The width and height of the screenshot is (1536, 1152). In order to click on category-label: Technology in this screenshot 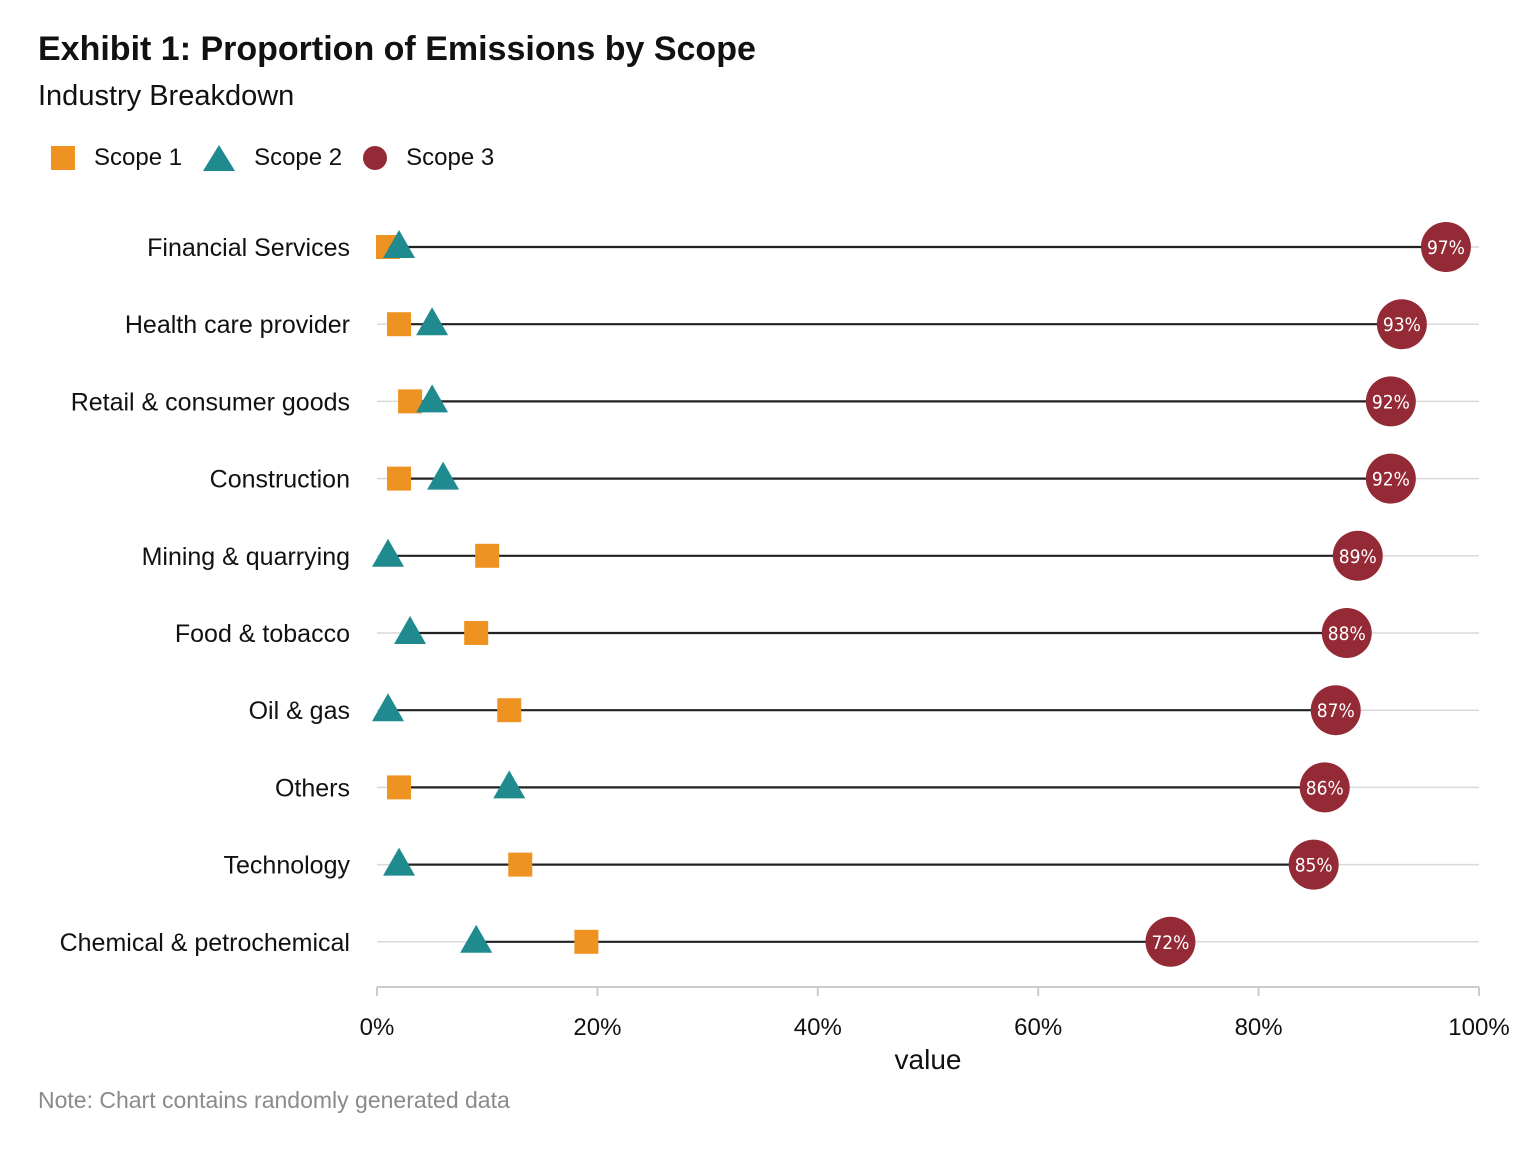, I will do `click(287, 866)`.